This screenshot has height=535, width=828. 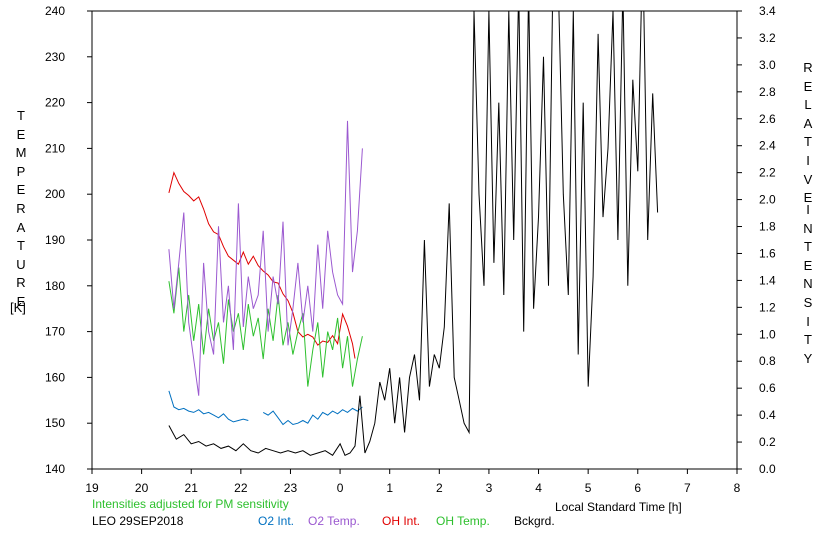 I want to click on x-tick-label: 8, so click(x=737, y=488).